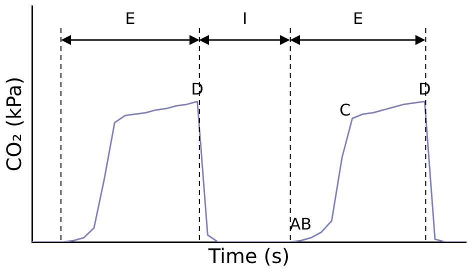 Image resolution: width=474 pixels, height=274 pixels. What do you see at coordinates (245, 18) in the screenshot?
I see `text: I` at bounding box center [245, 18].